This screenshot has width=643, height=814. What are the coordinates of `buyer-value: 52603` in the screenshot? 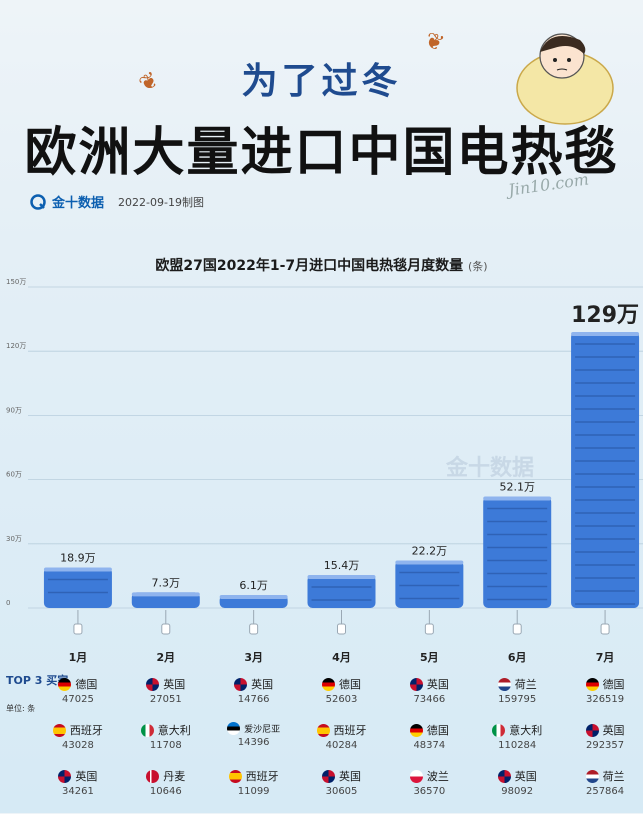 It's located at (341, 699).